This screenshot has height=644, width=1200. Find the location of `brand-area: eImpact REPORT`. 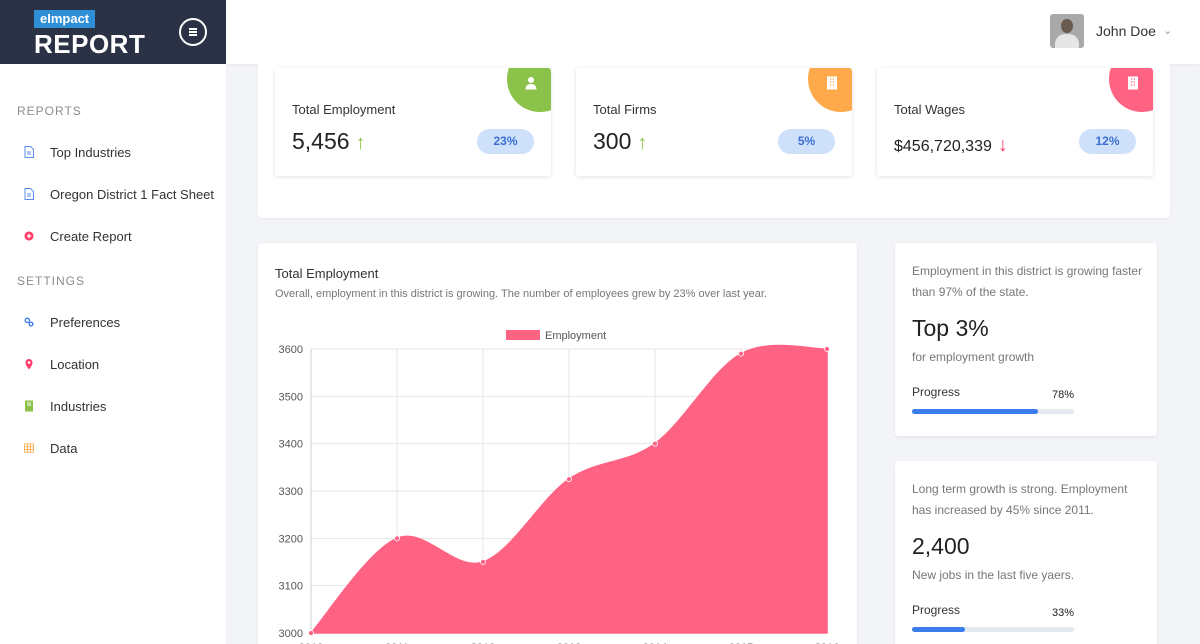

brand-area: eImpact REPORT is located at coordinates (113, 32).